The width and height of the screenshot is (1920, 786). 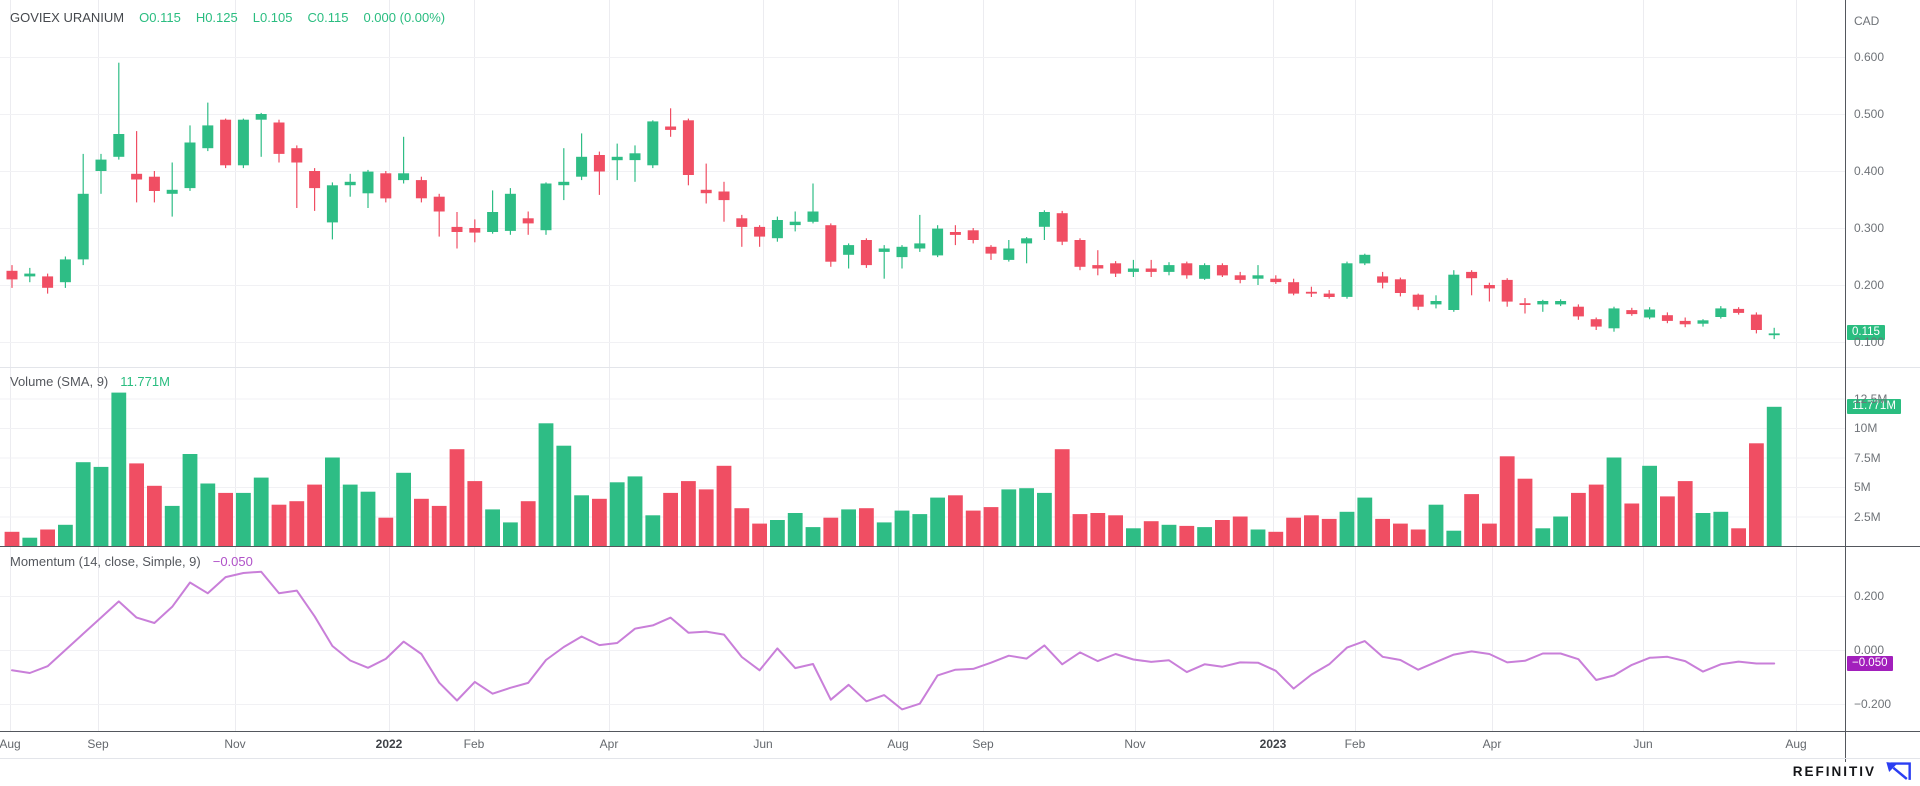 What do you see at coordinates (59, 381) in the screenshot?
I see `volume-indicator-label: Volume (SMA, 9)` at bounding box center [59, 381].